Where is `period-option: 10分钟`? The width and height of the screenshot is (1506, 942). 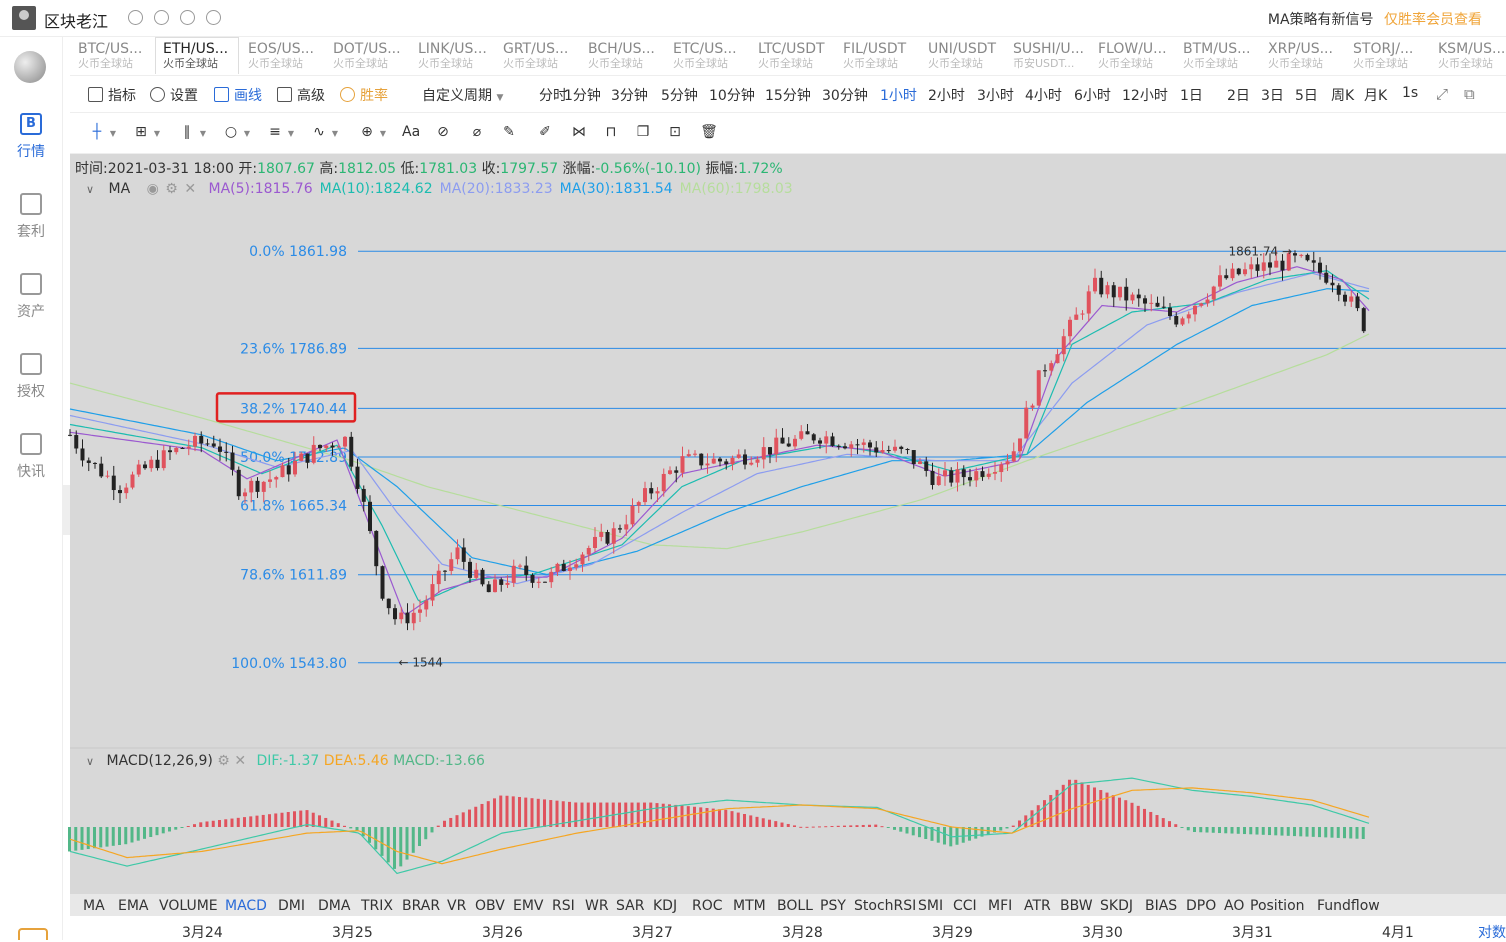
period-option: 10分钟 is located at coordinates (732, 96).